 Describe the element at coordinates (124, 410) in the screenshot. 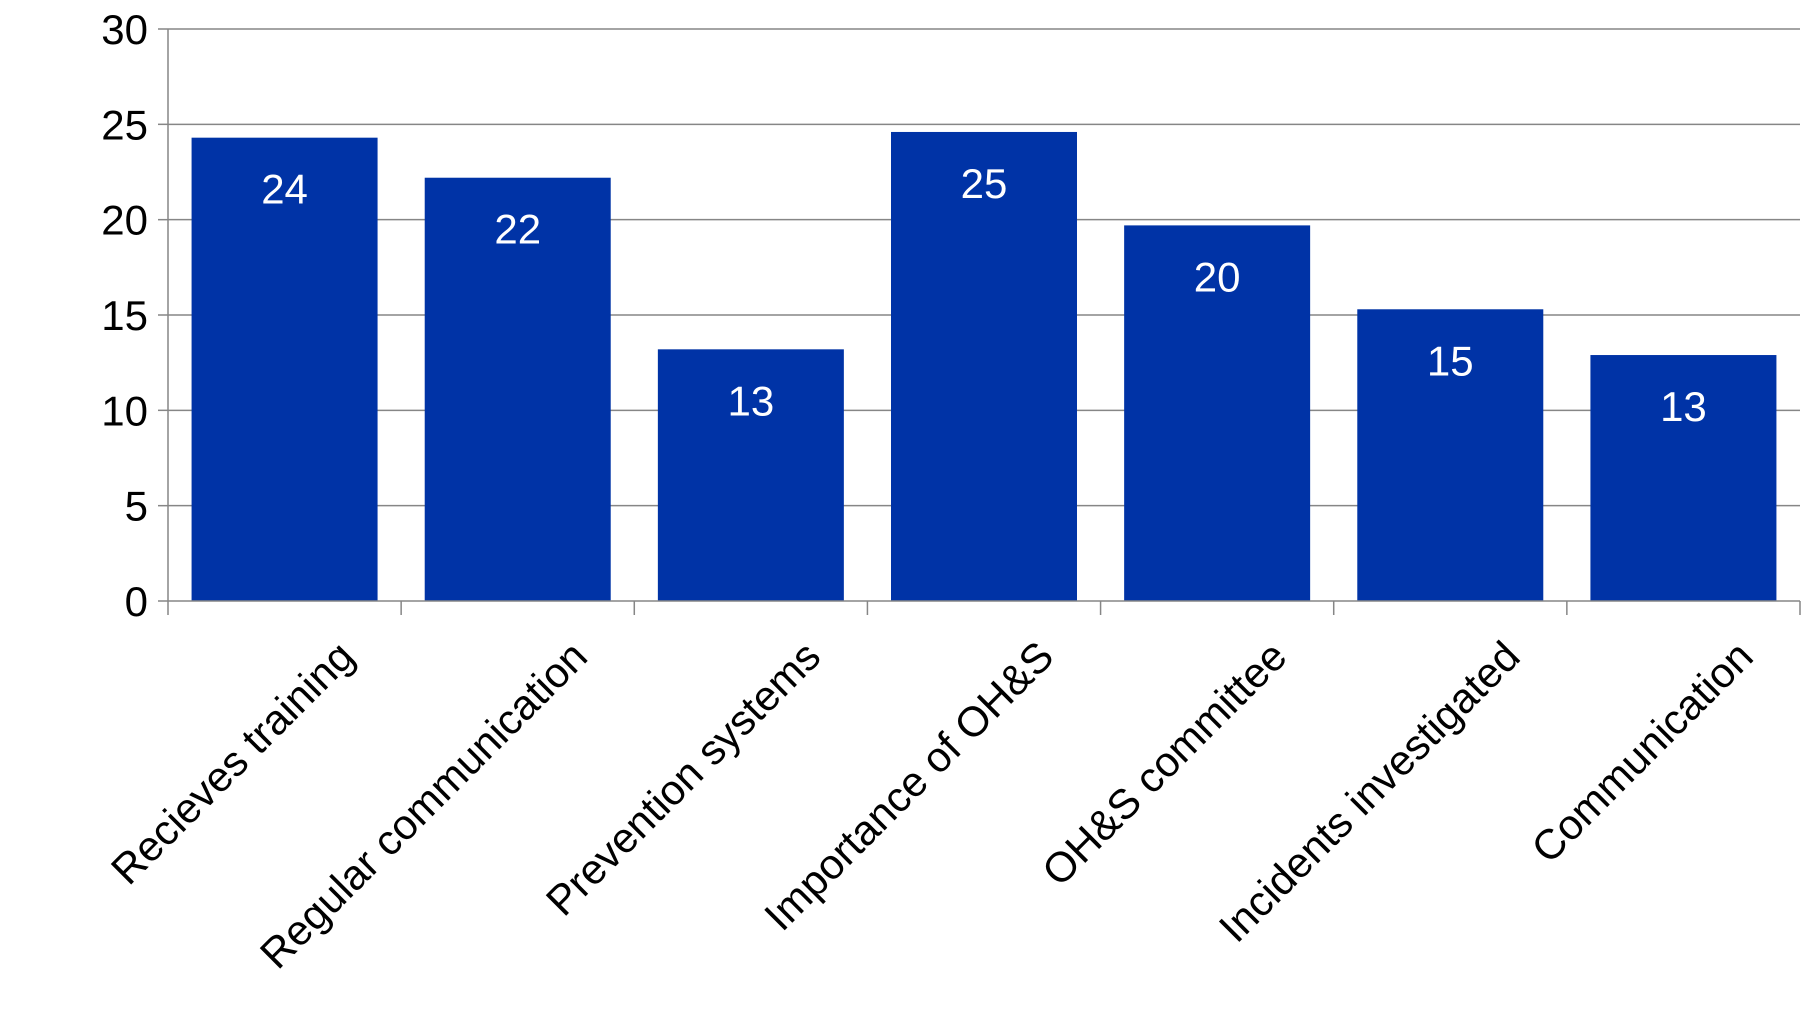

I see `y-tick-label: 10` at that location.